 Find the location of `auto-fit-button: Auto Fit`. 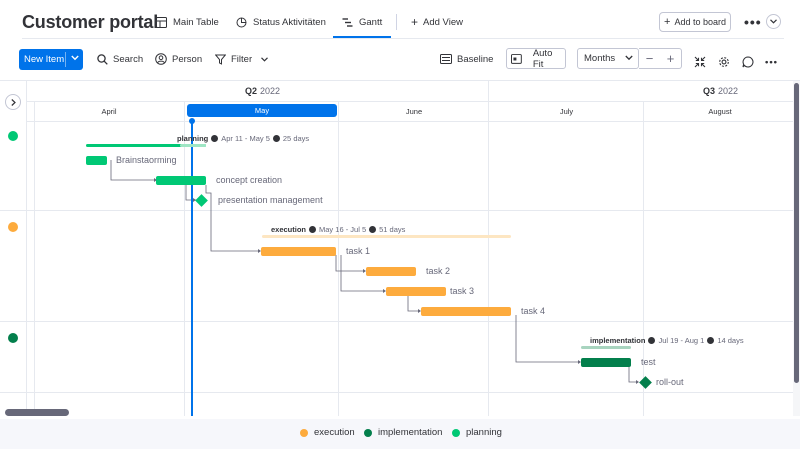

auto-fit-button: Auto Fit is located at coordinates (536, 58).